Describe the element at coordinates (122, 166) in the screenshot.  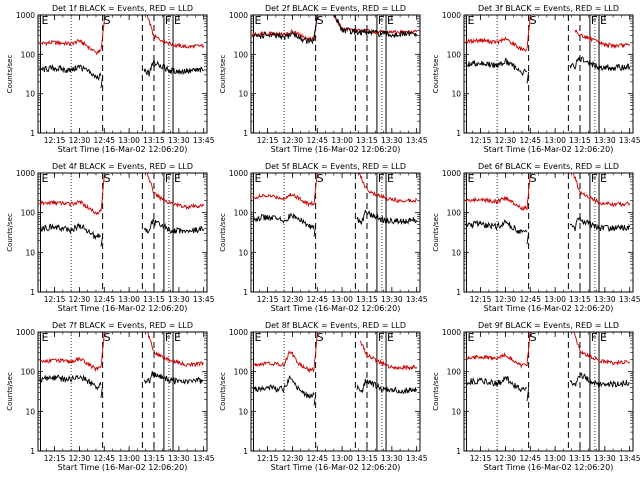
I see `panel-title: Det 4f BLACK = Events, RED = LLD` at that location.